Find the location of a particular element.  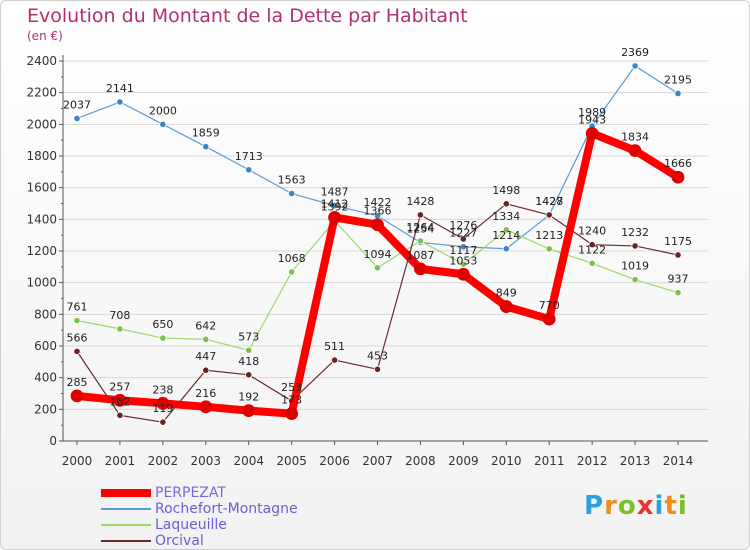

chart-subtitle: (en €) is located at coordinates (45, 36).